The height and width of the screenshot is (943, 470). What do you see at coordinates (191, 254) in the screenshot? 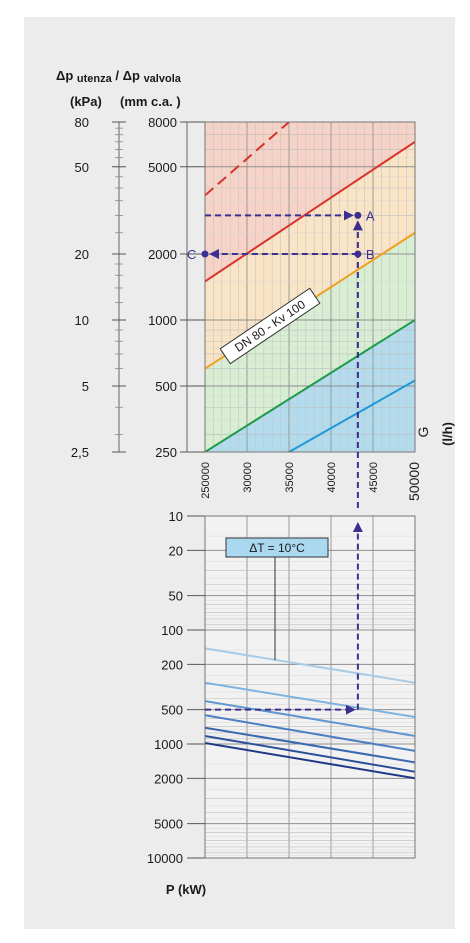
I see `point-label-c: C` at bounding box center [191, 254].